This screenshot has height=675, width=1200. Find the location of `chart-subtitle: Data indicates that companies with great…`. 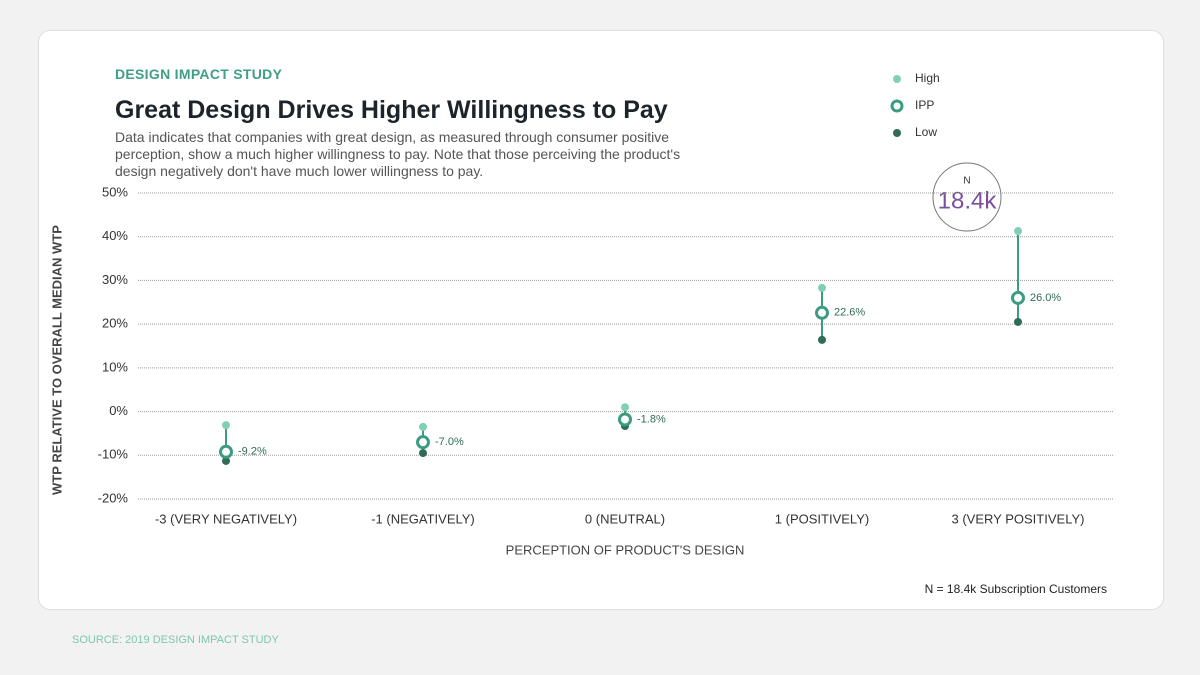

chart-subtitle: Data indicates that companies with great… is located at coordinates (398, 154).